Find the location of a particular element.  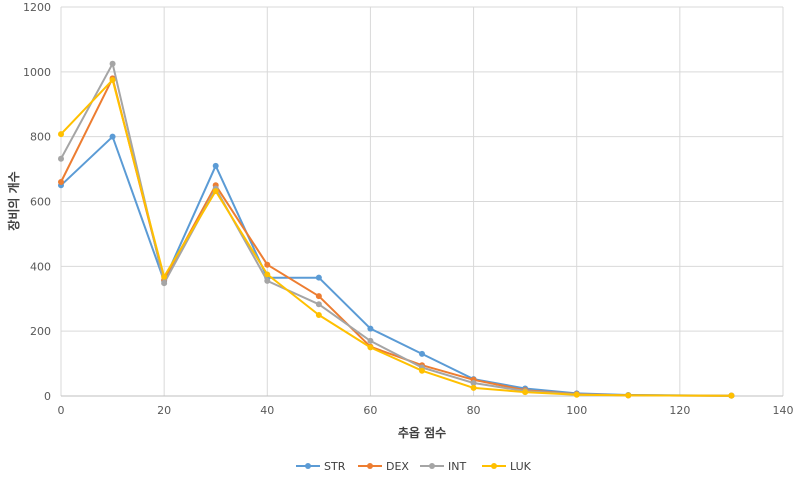

x-tick-label: 120 is located at coordinates (679, 410).